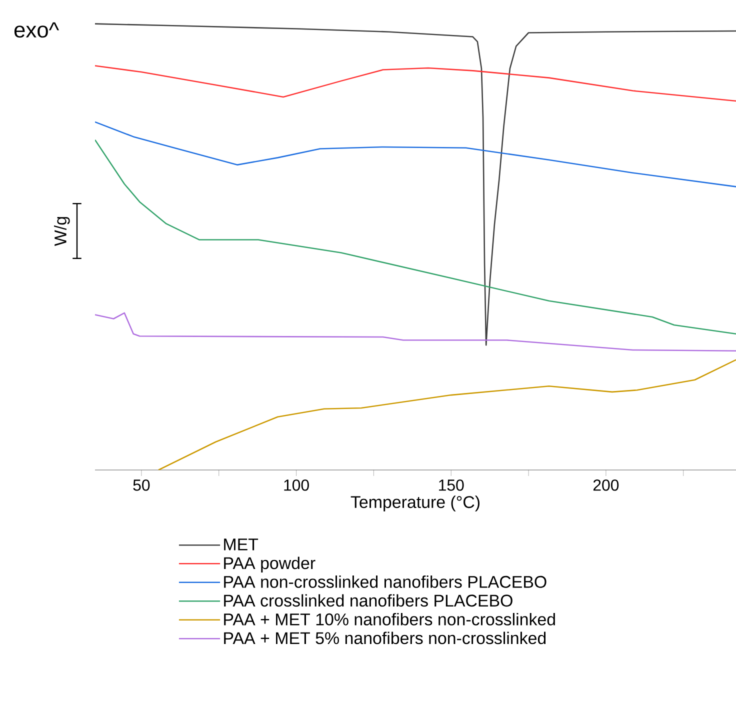  What do you see at coordinates (37, 30) in the screenshot?
I see `text: exo^` at bounding box center [37, 30].